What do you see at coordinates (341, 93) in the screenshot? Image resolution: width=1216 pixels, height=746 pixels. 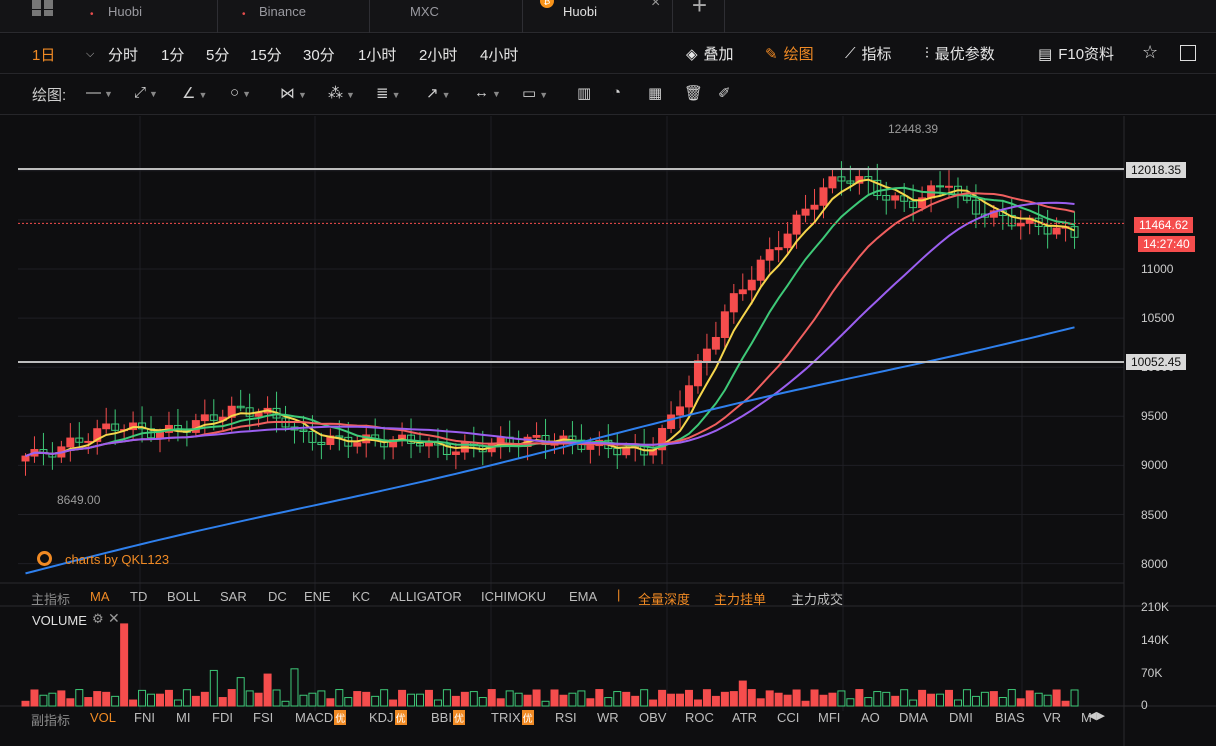 I see `wave-tool-icon: ⁂ ▼` at bounding box center [341, 93].